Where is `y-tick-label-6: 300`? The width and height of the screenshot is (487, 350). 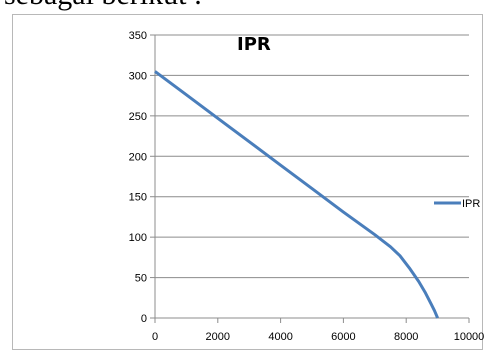 y-tick-label-6: 300 is located at coordinates (138, 76).